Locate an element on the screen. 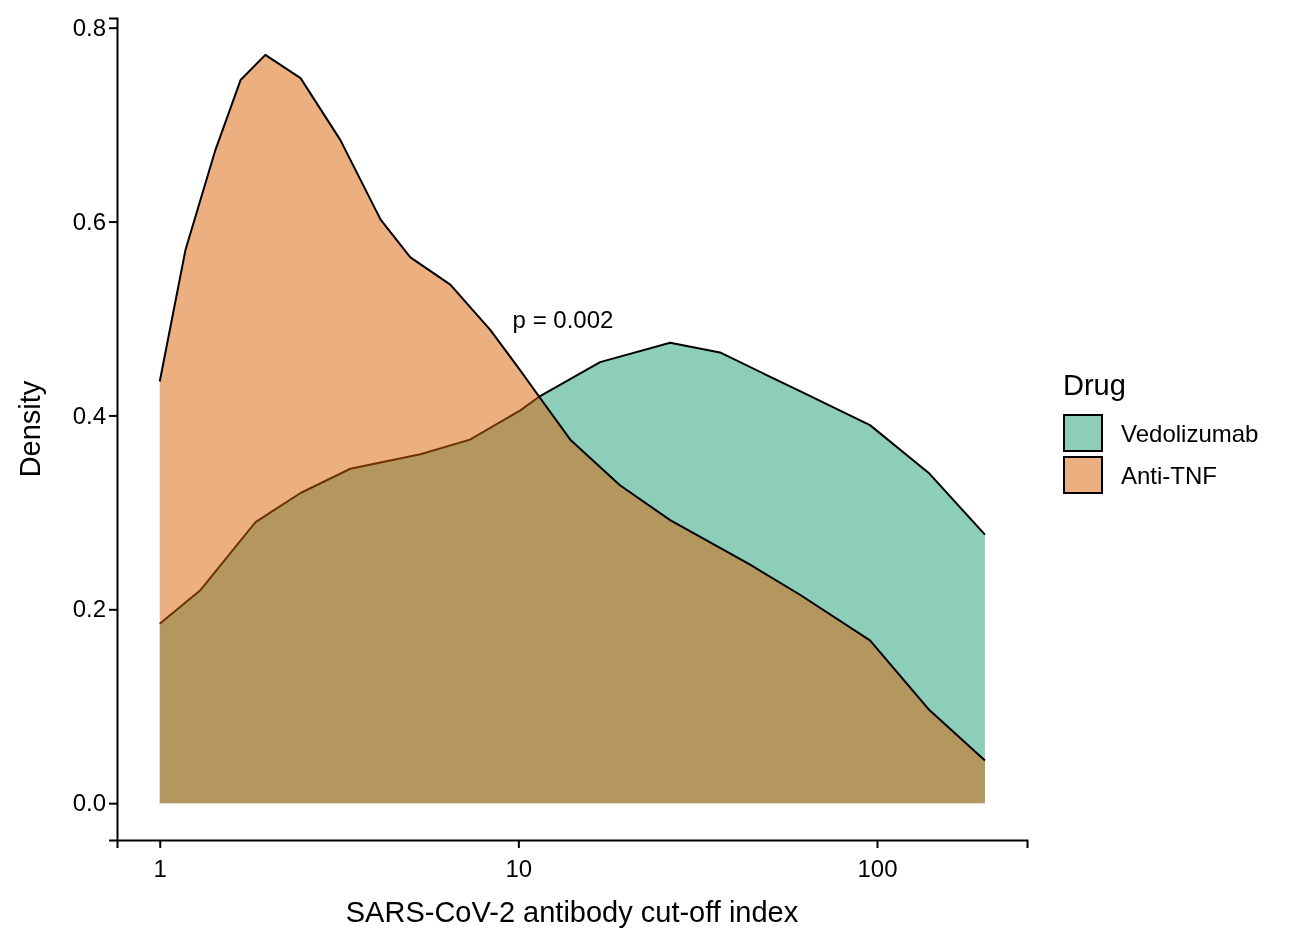 This screenshot has height=930, width=1311. y-tick-label: 0.6 is located at coordinates (89, 221).